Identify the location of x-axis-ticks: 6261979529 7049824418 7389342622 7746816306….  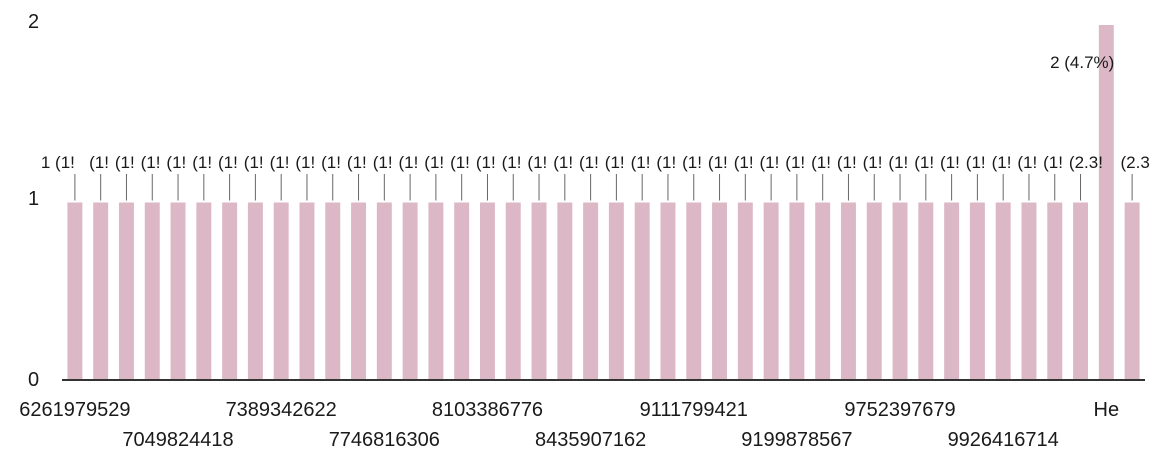
(569, 425).